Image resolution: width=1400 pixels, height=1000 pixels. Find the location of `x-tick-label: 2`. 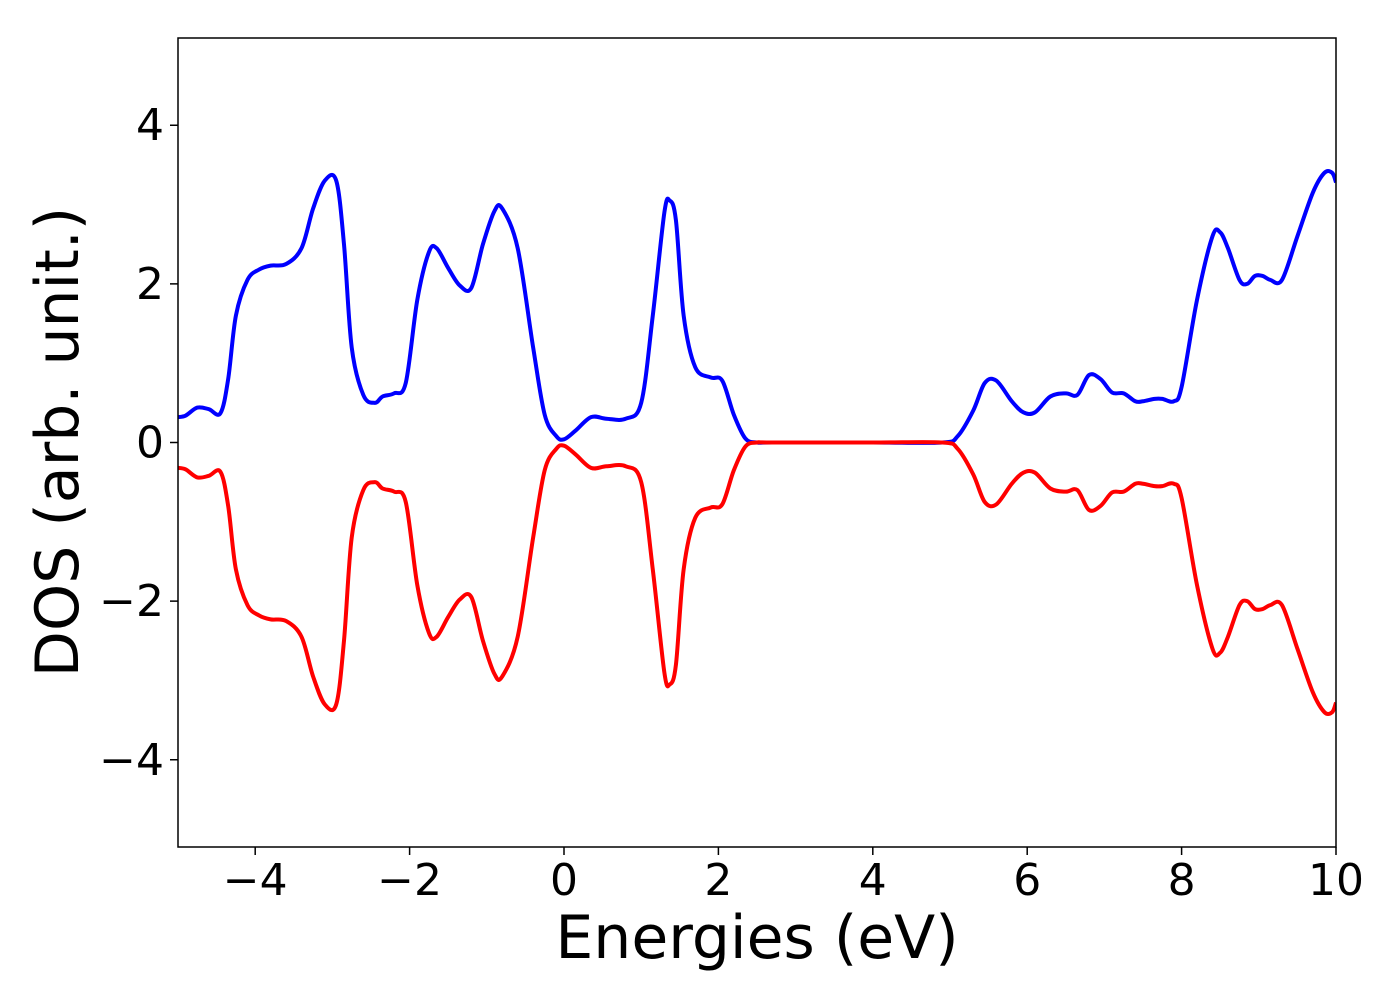

x-tick-label: 2 is located at coordinates (718, 880).